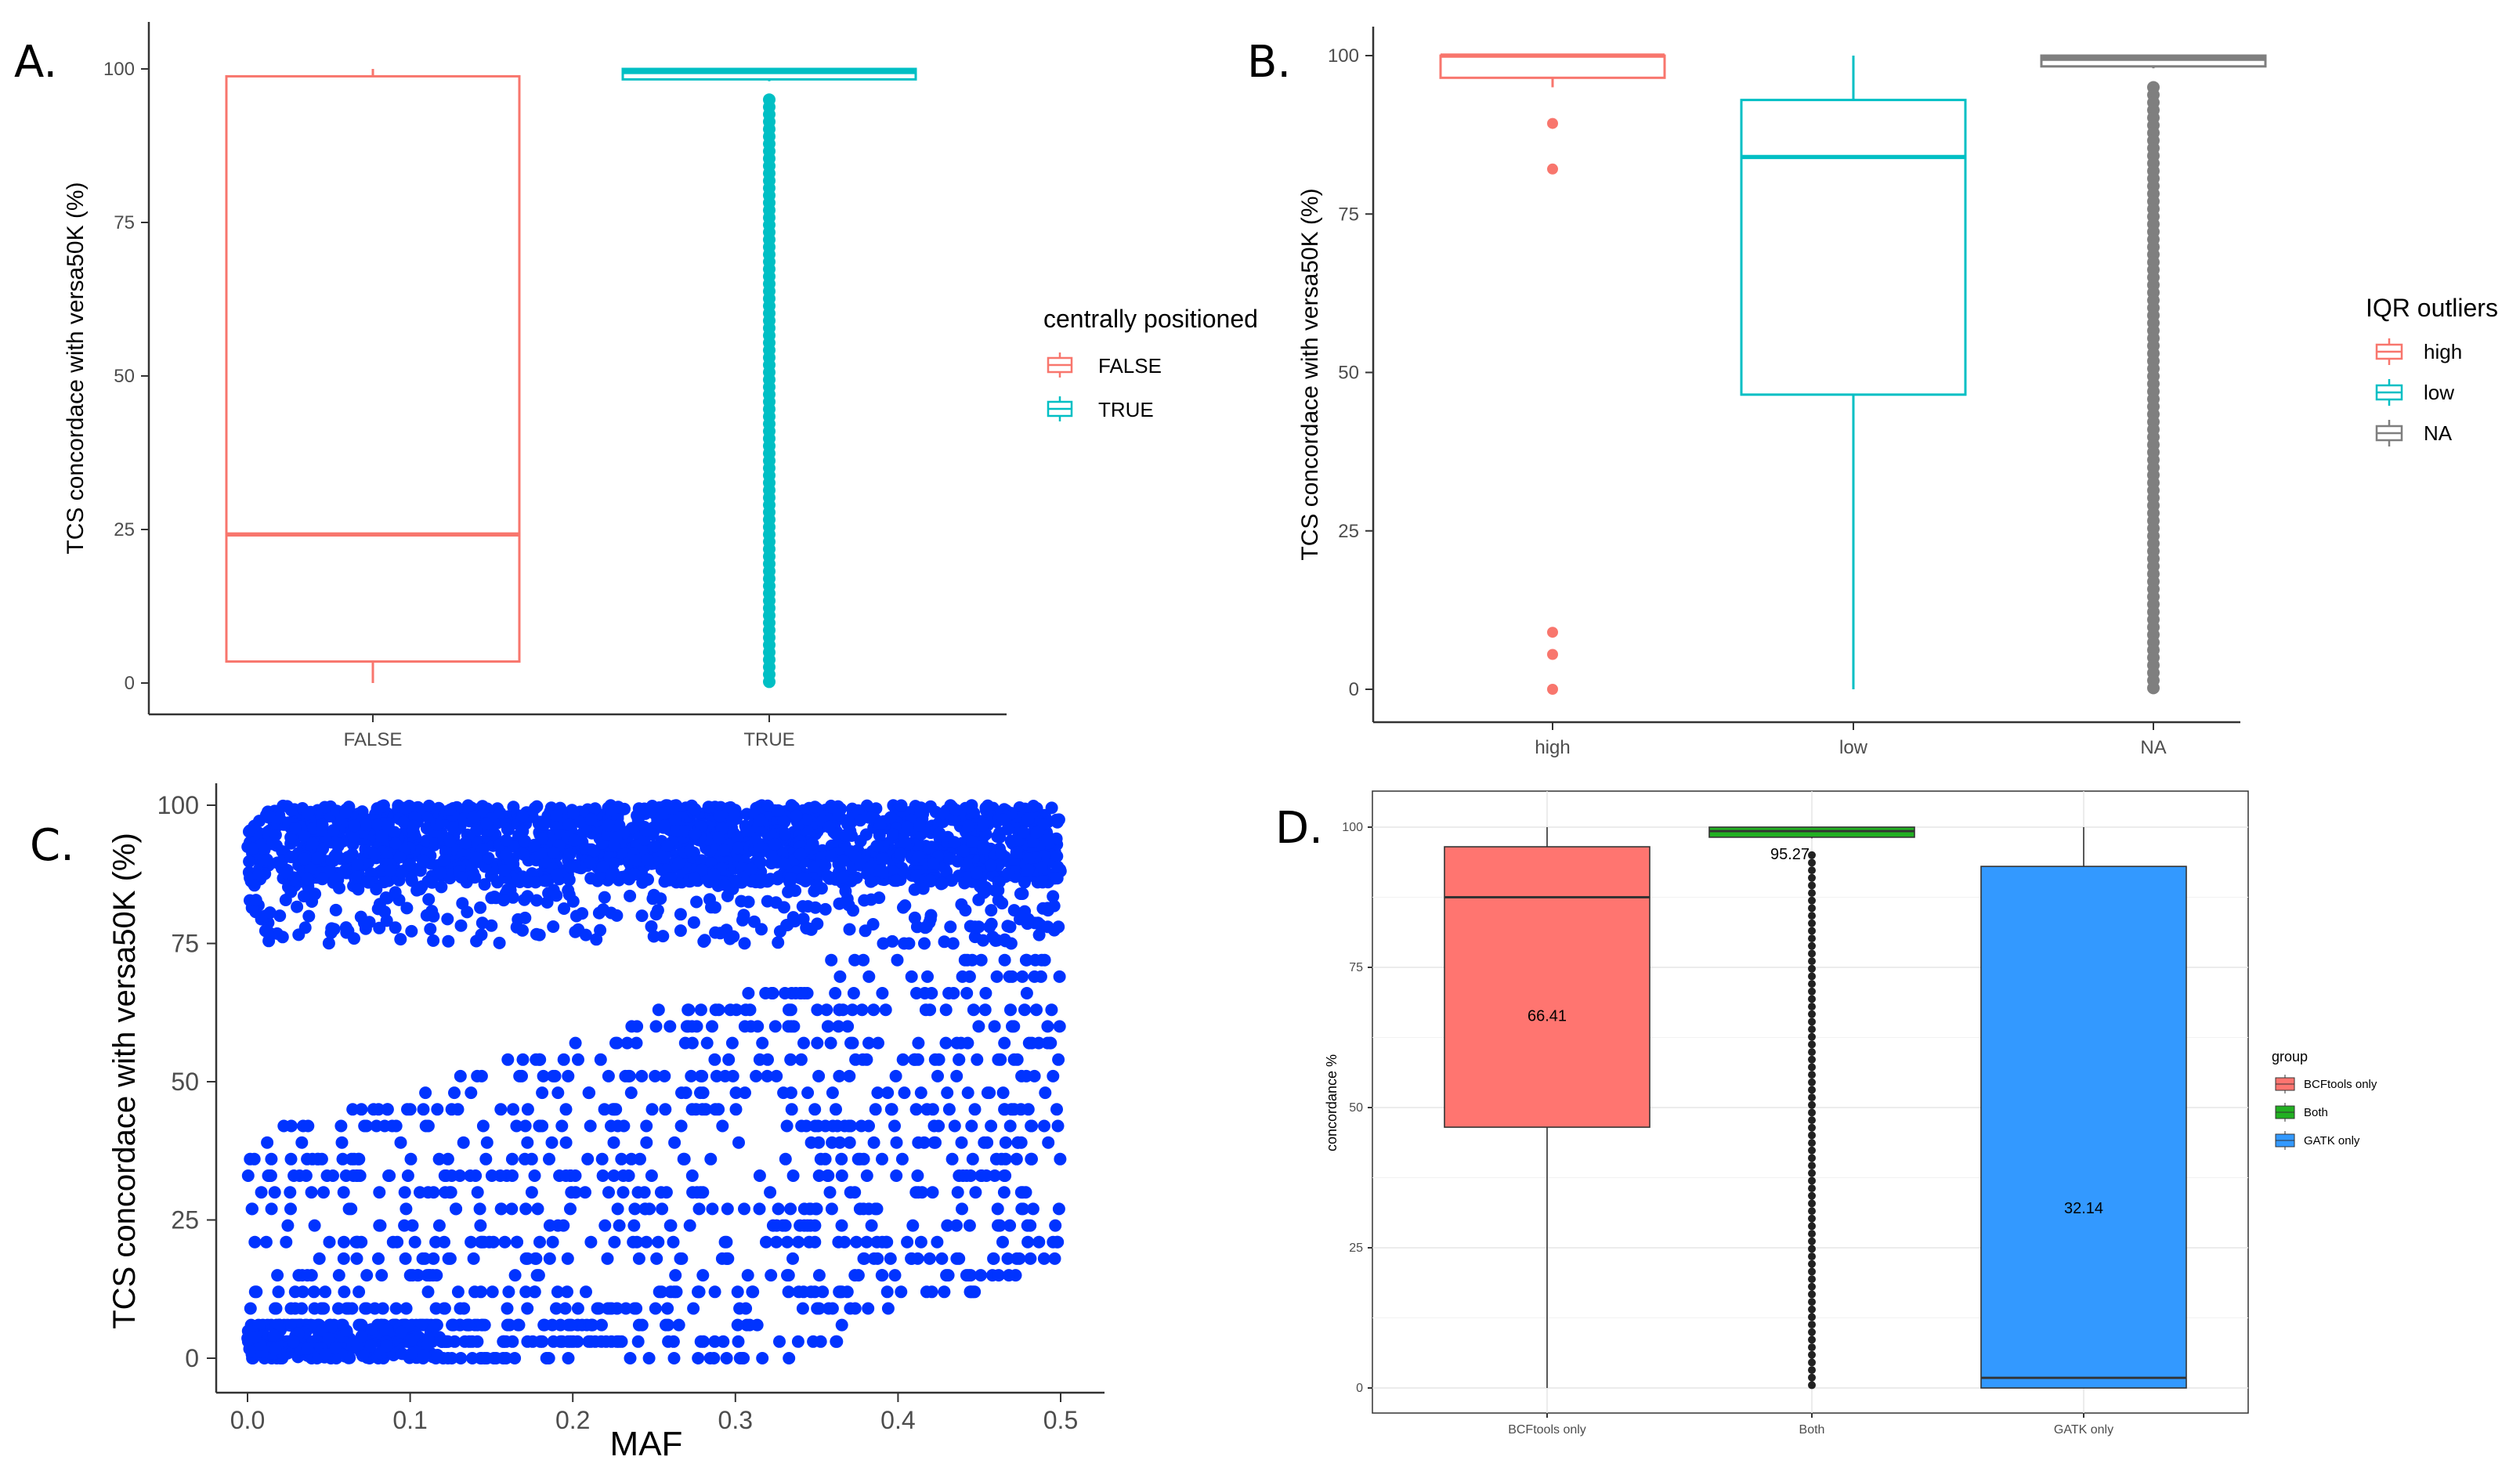  Describe the element at coordinates (1356, 1248) in the screenshot. I see `panel-d-y-tick-label-1: 25` at that location.